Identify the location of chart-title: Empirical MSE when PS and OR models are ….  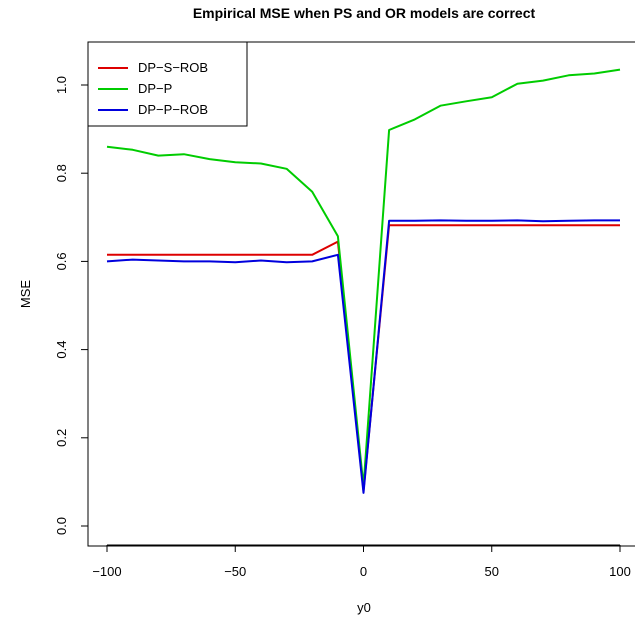
(364, 13).